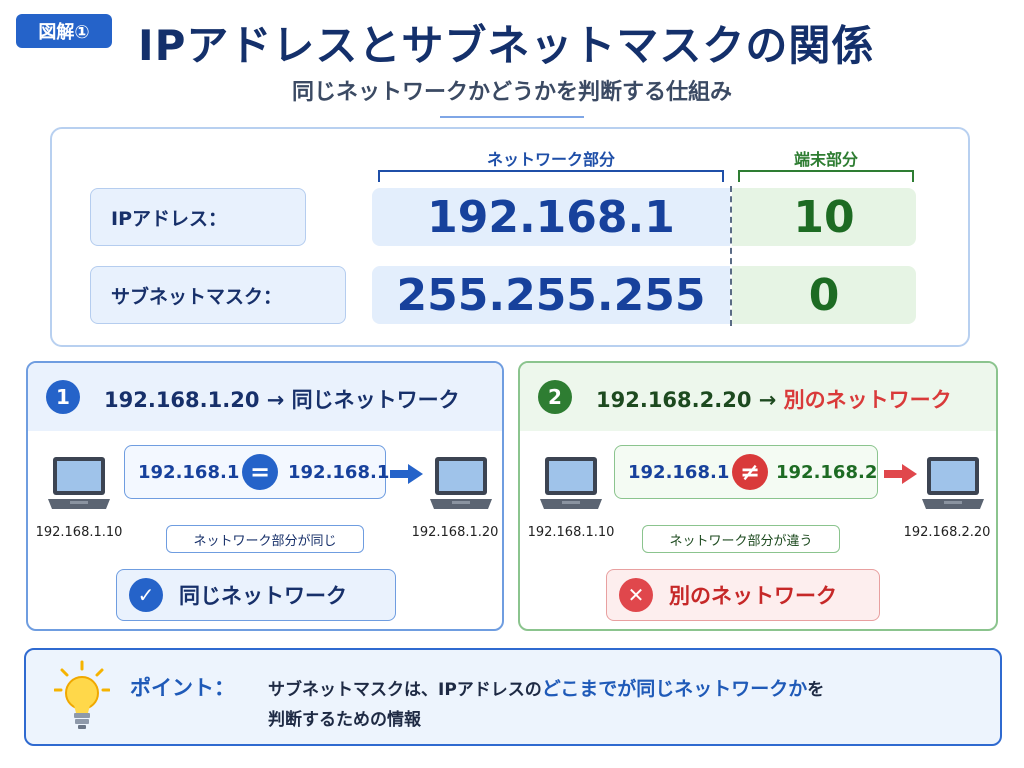 This screenshot has width=1024, height=768. I want to click on example-1-title: 192.168.1.20 → 同じネットワーク, so click(282, 400).